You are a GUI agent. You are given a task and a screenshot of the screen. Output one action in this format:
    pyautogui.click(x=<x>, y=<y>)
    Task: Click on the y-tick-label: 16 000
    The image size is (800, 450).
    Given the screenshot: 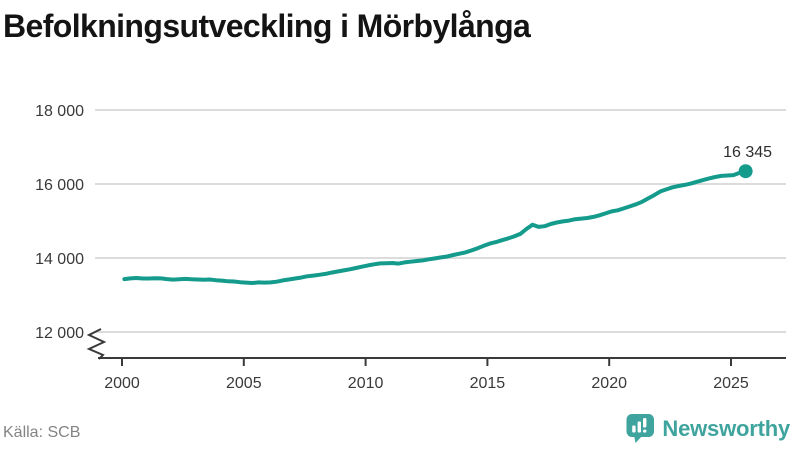 What is the action you would take?
    pyautogui.click(x=59, y=185)
    